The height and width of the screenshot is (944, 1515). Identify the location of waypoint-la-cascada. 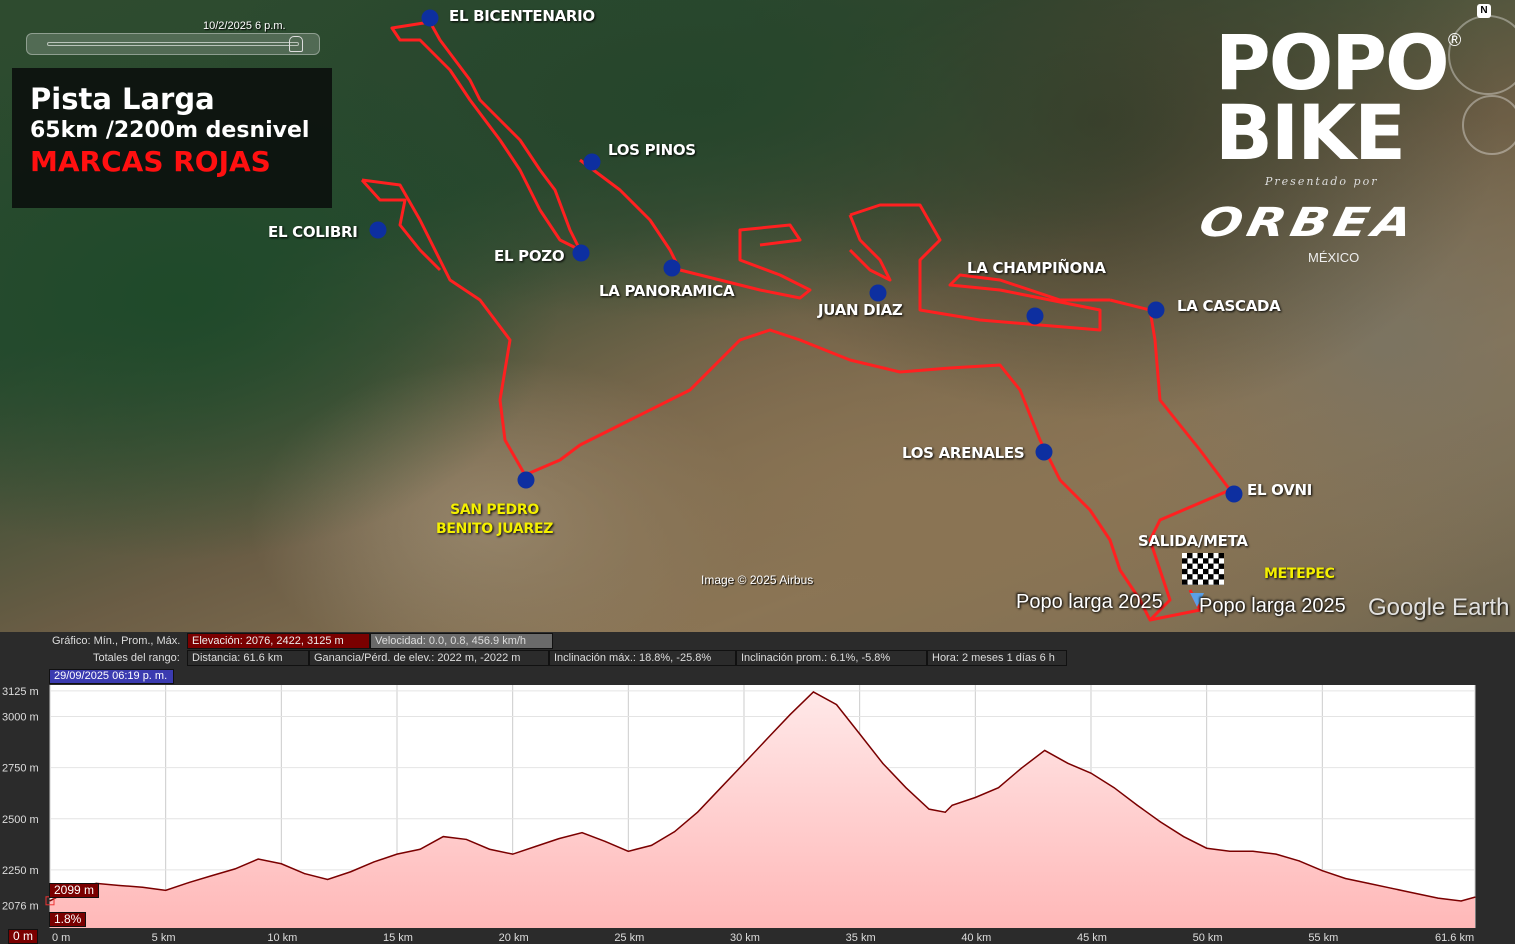
(1156, 310).